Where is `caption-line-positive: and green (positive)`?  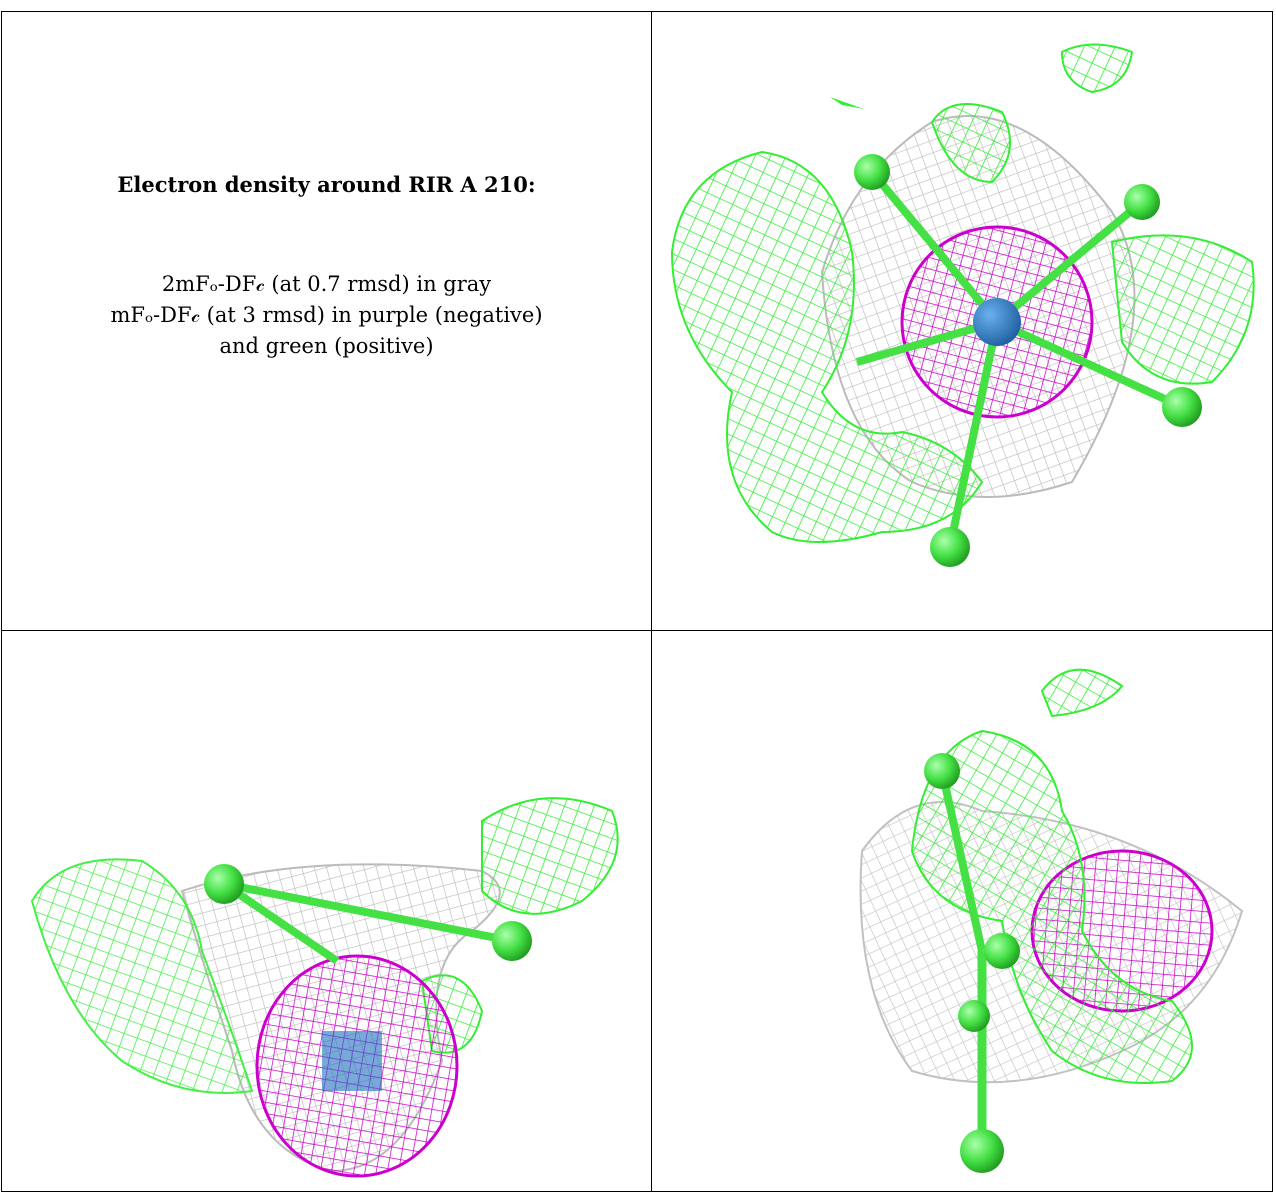 caption-line-positive: and green (positive) is located at coordinates (326, 346).